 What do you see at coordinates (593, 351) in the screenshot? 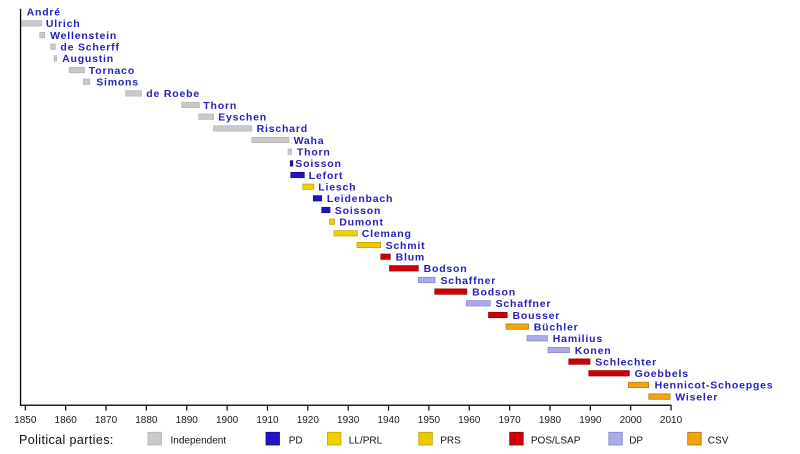
I see `svg-text: Konen` at bounding box center [593, 351].